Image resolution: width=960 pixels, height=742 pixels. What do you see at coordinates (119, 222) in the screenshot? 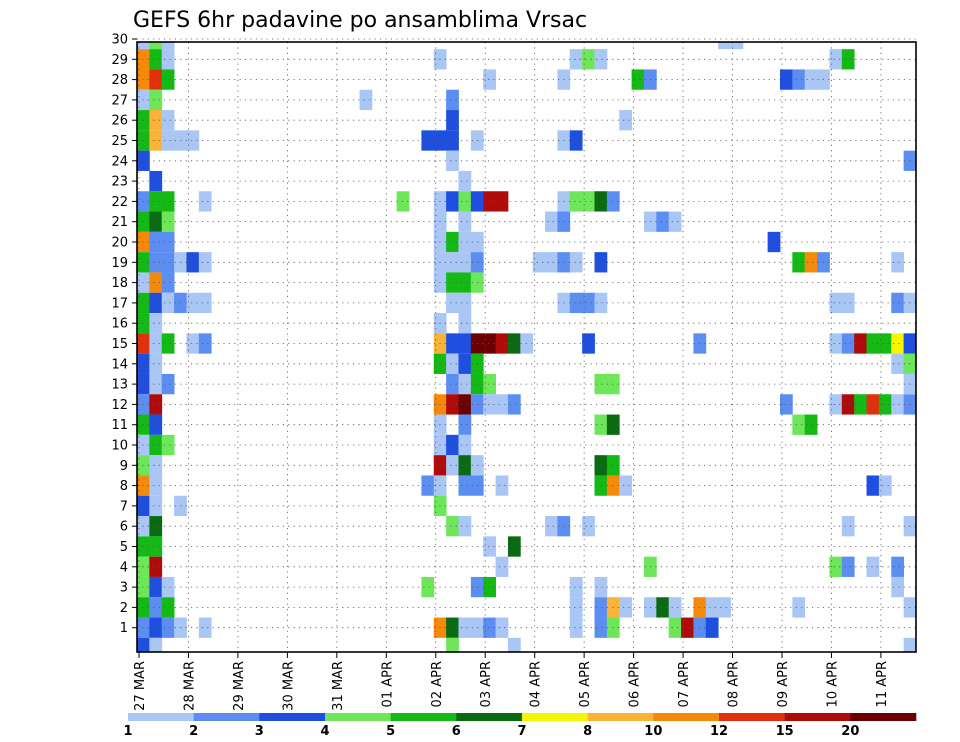
I see `y-tick-label: 21` at bounding box center [119, 222].